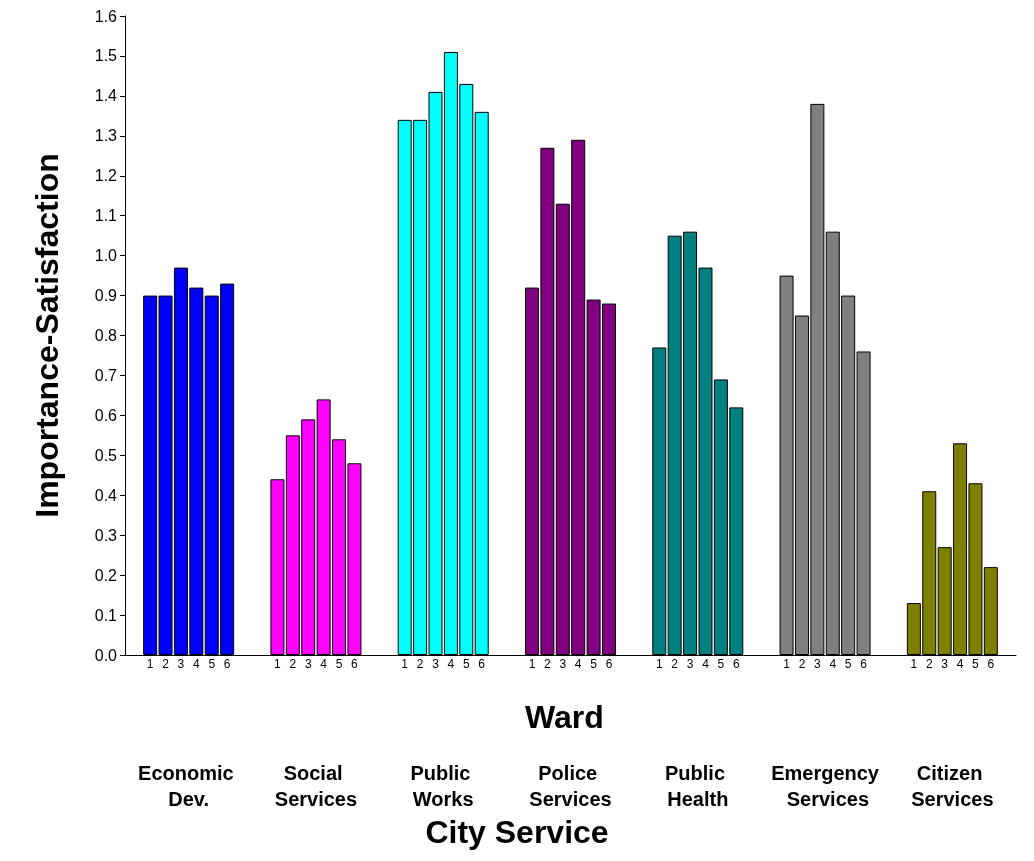  Describe the element at coordinates (106, 375) in the screenshot. I see `y-tick-label: 0.7` at that location.